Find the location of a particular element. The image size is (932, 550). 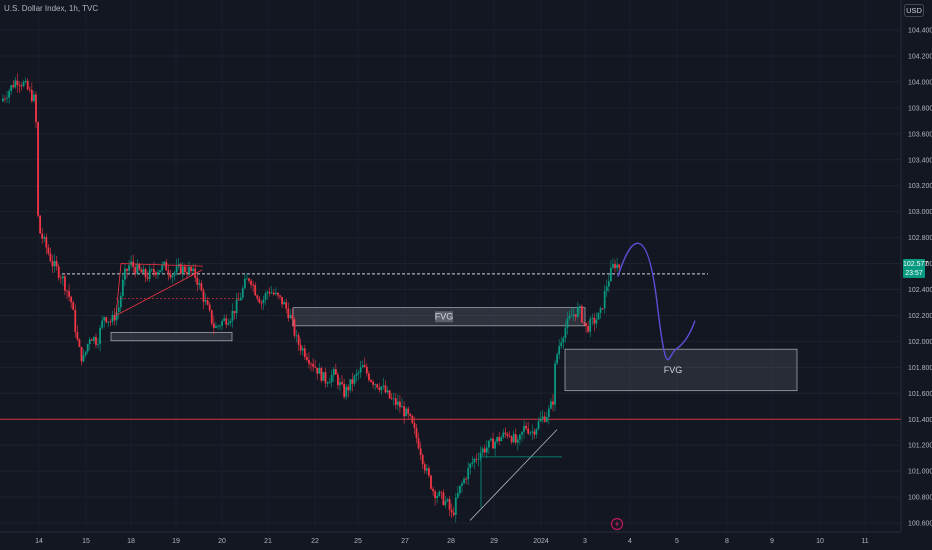

fvg-zone-lower is located at coordinates (681, 370).